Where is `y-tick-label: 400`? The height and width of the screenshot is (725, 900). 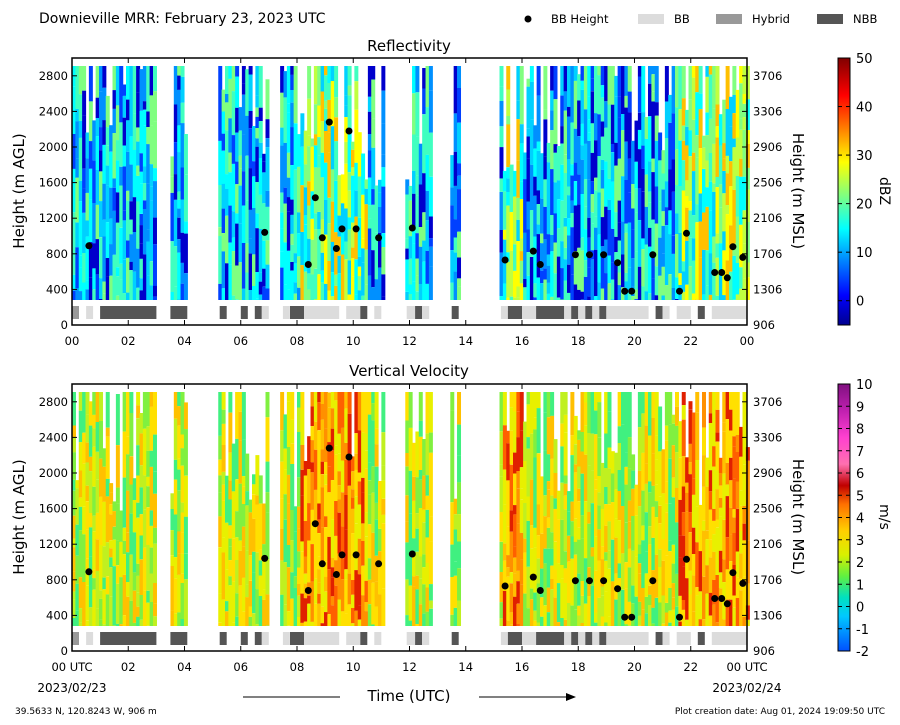
y-tick-label: 400 is located at coordinates (57, 289).